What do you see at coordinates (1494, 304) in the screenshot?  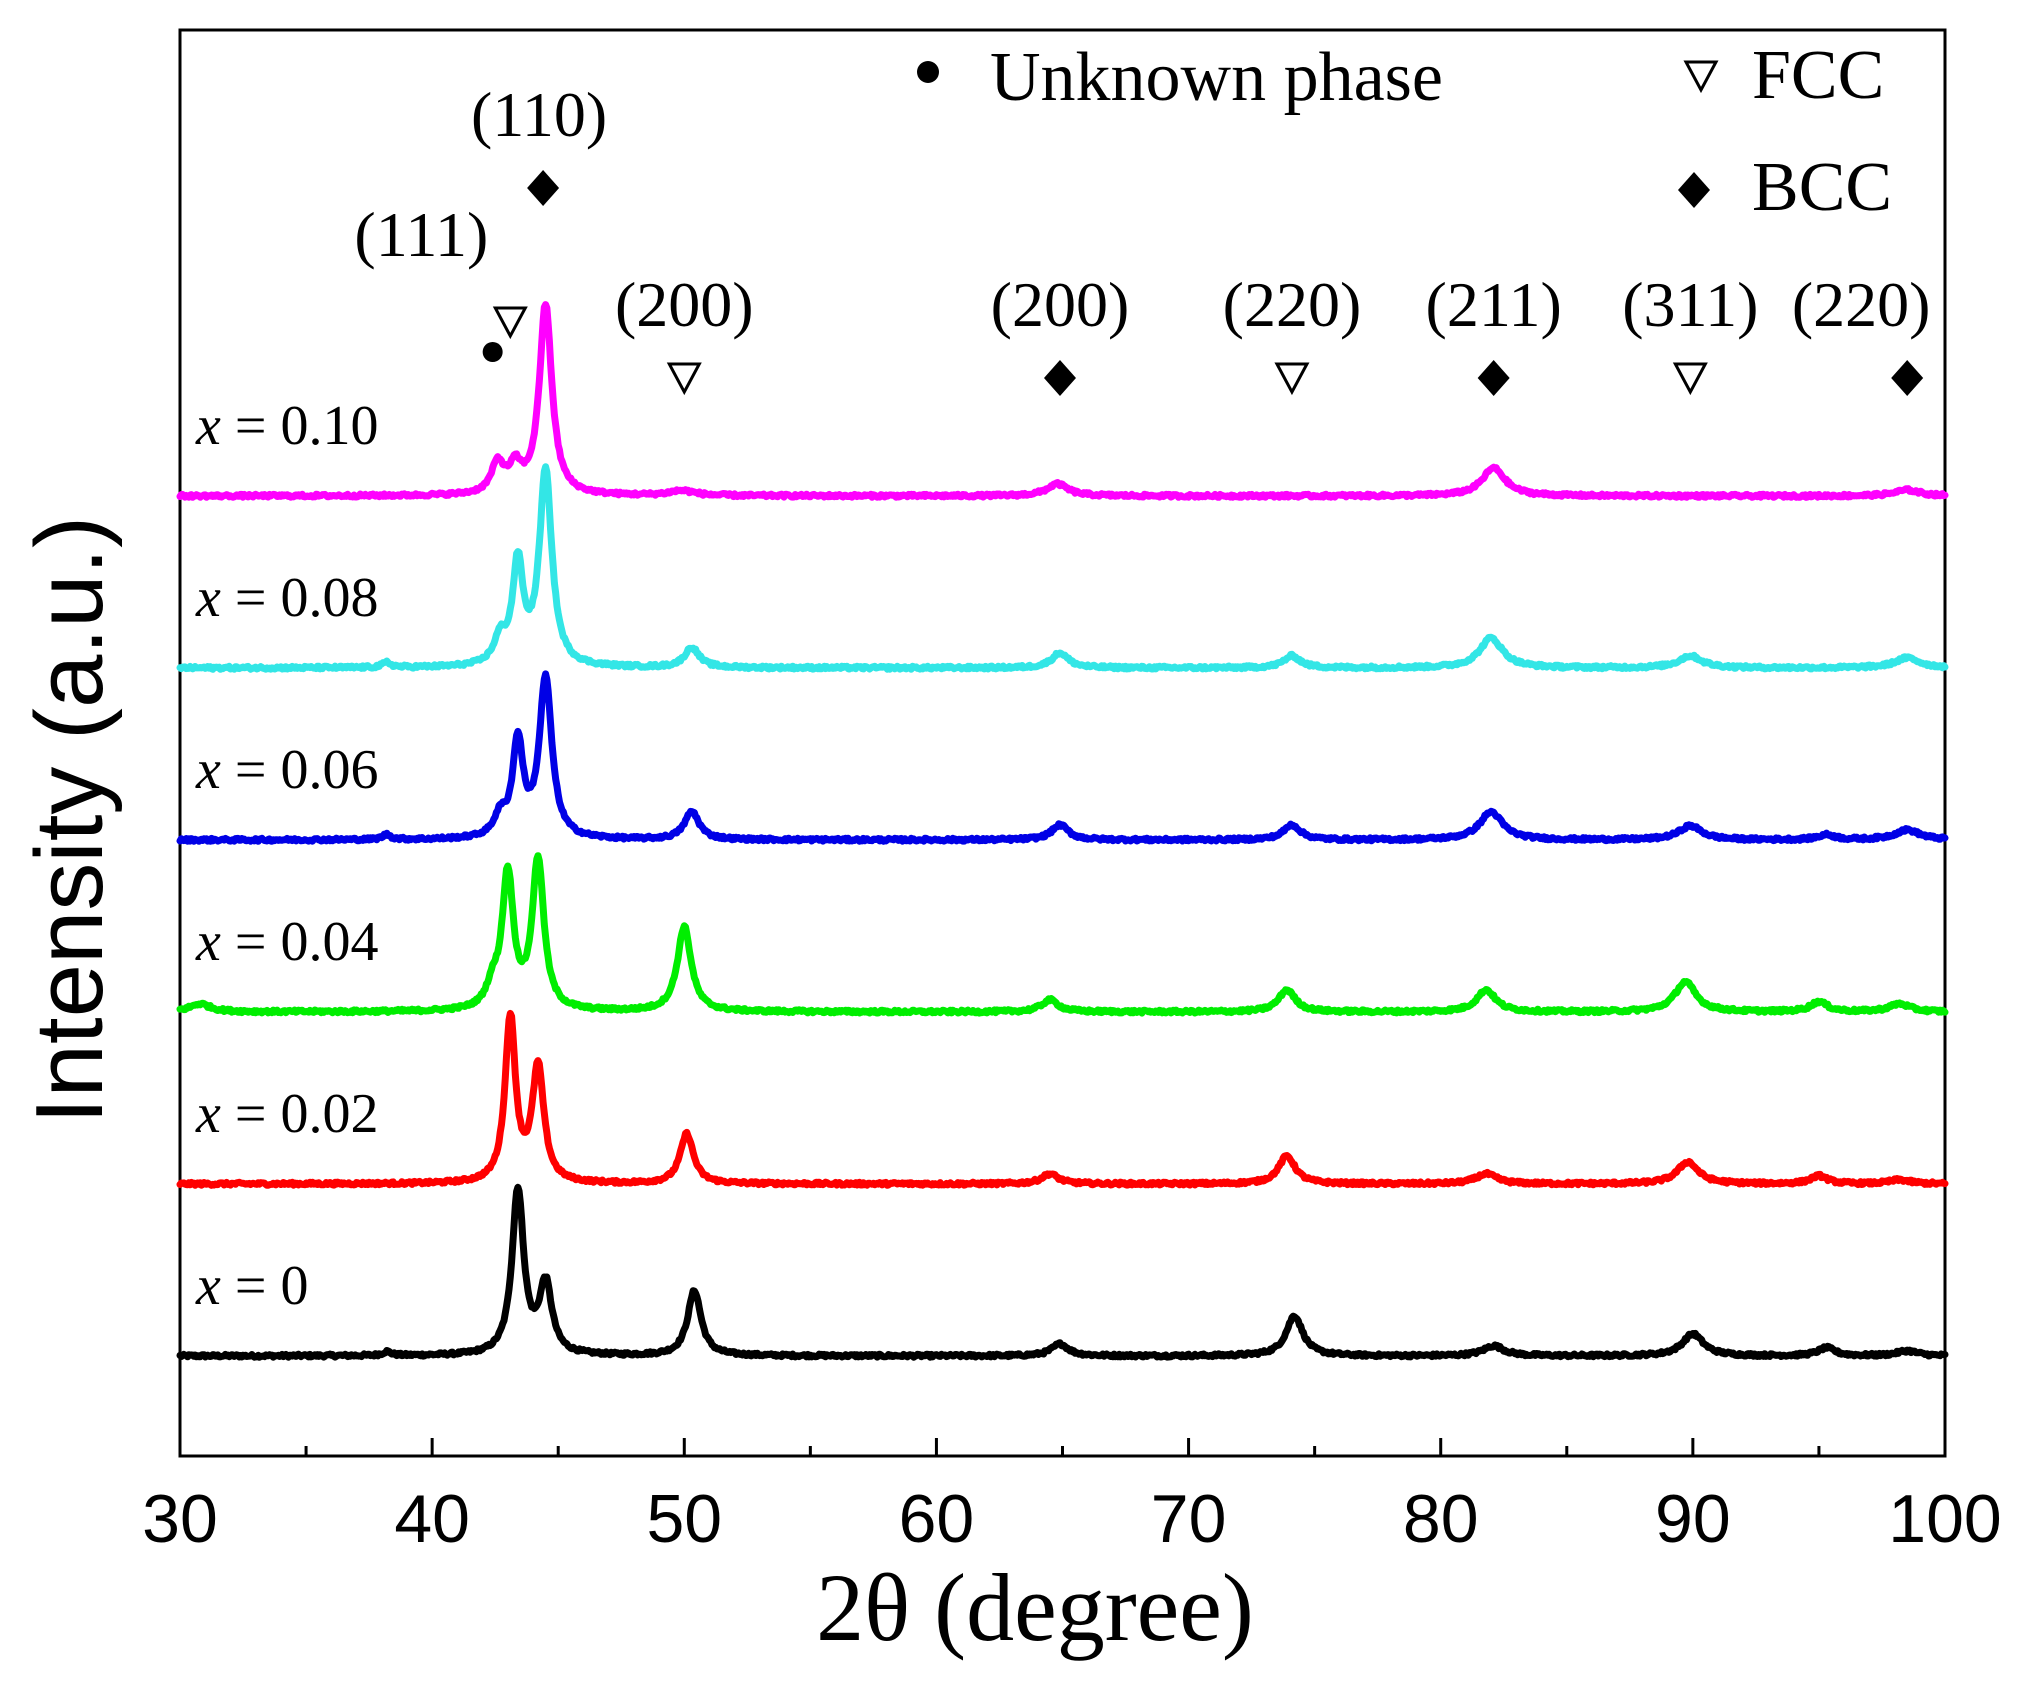 I see `peak-label-6: (211)` at bounding box center [1494, 304].